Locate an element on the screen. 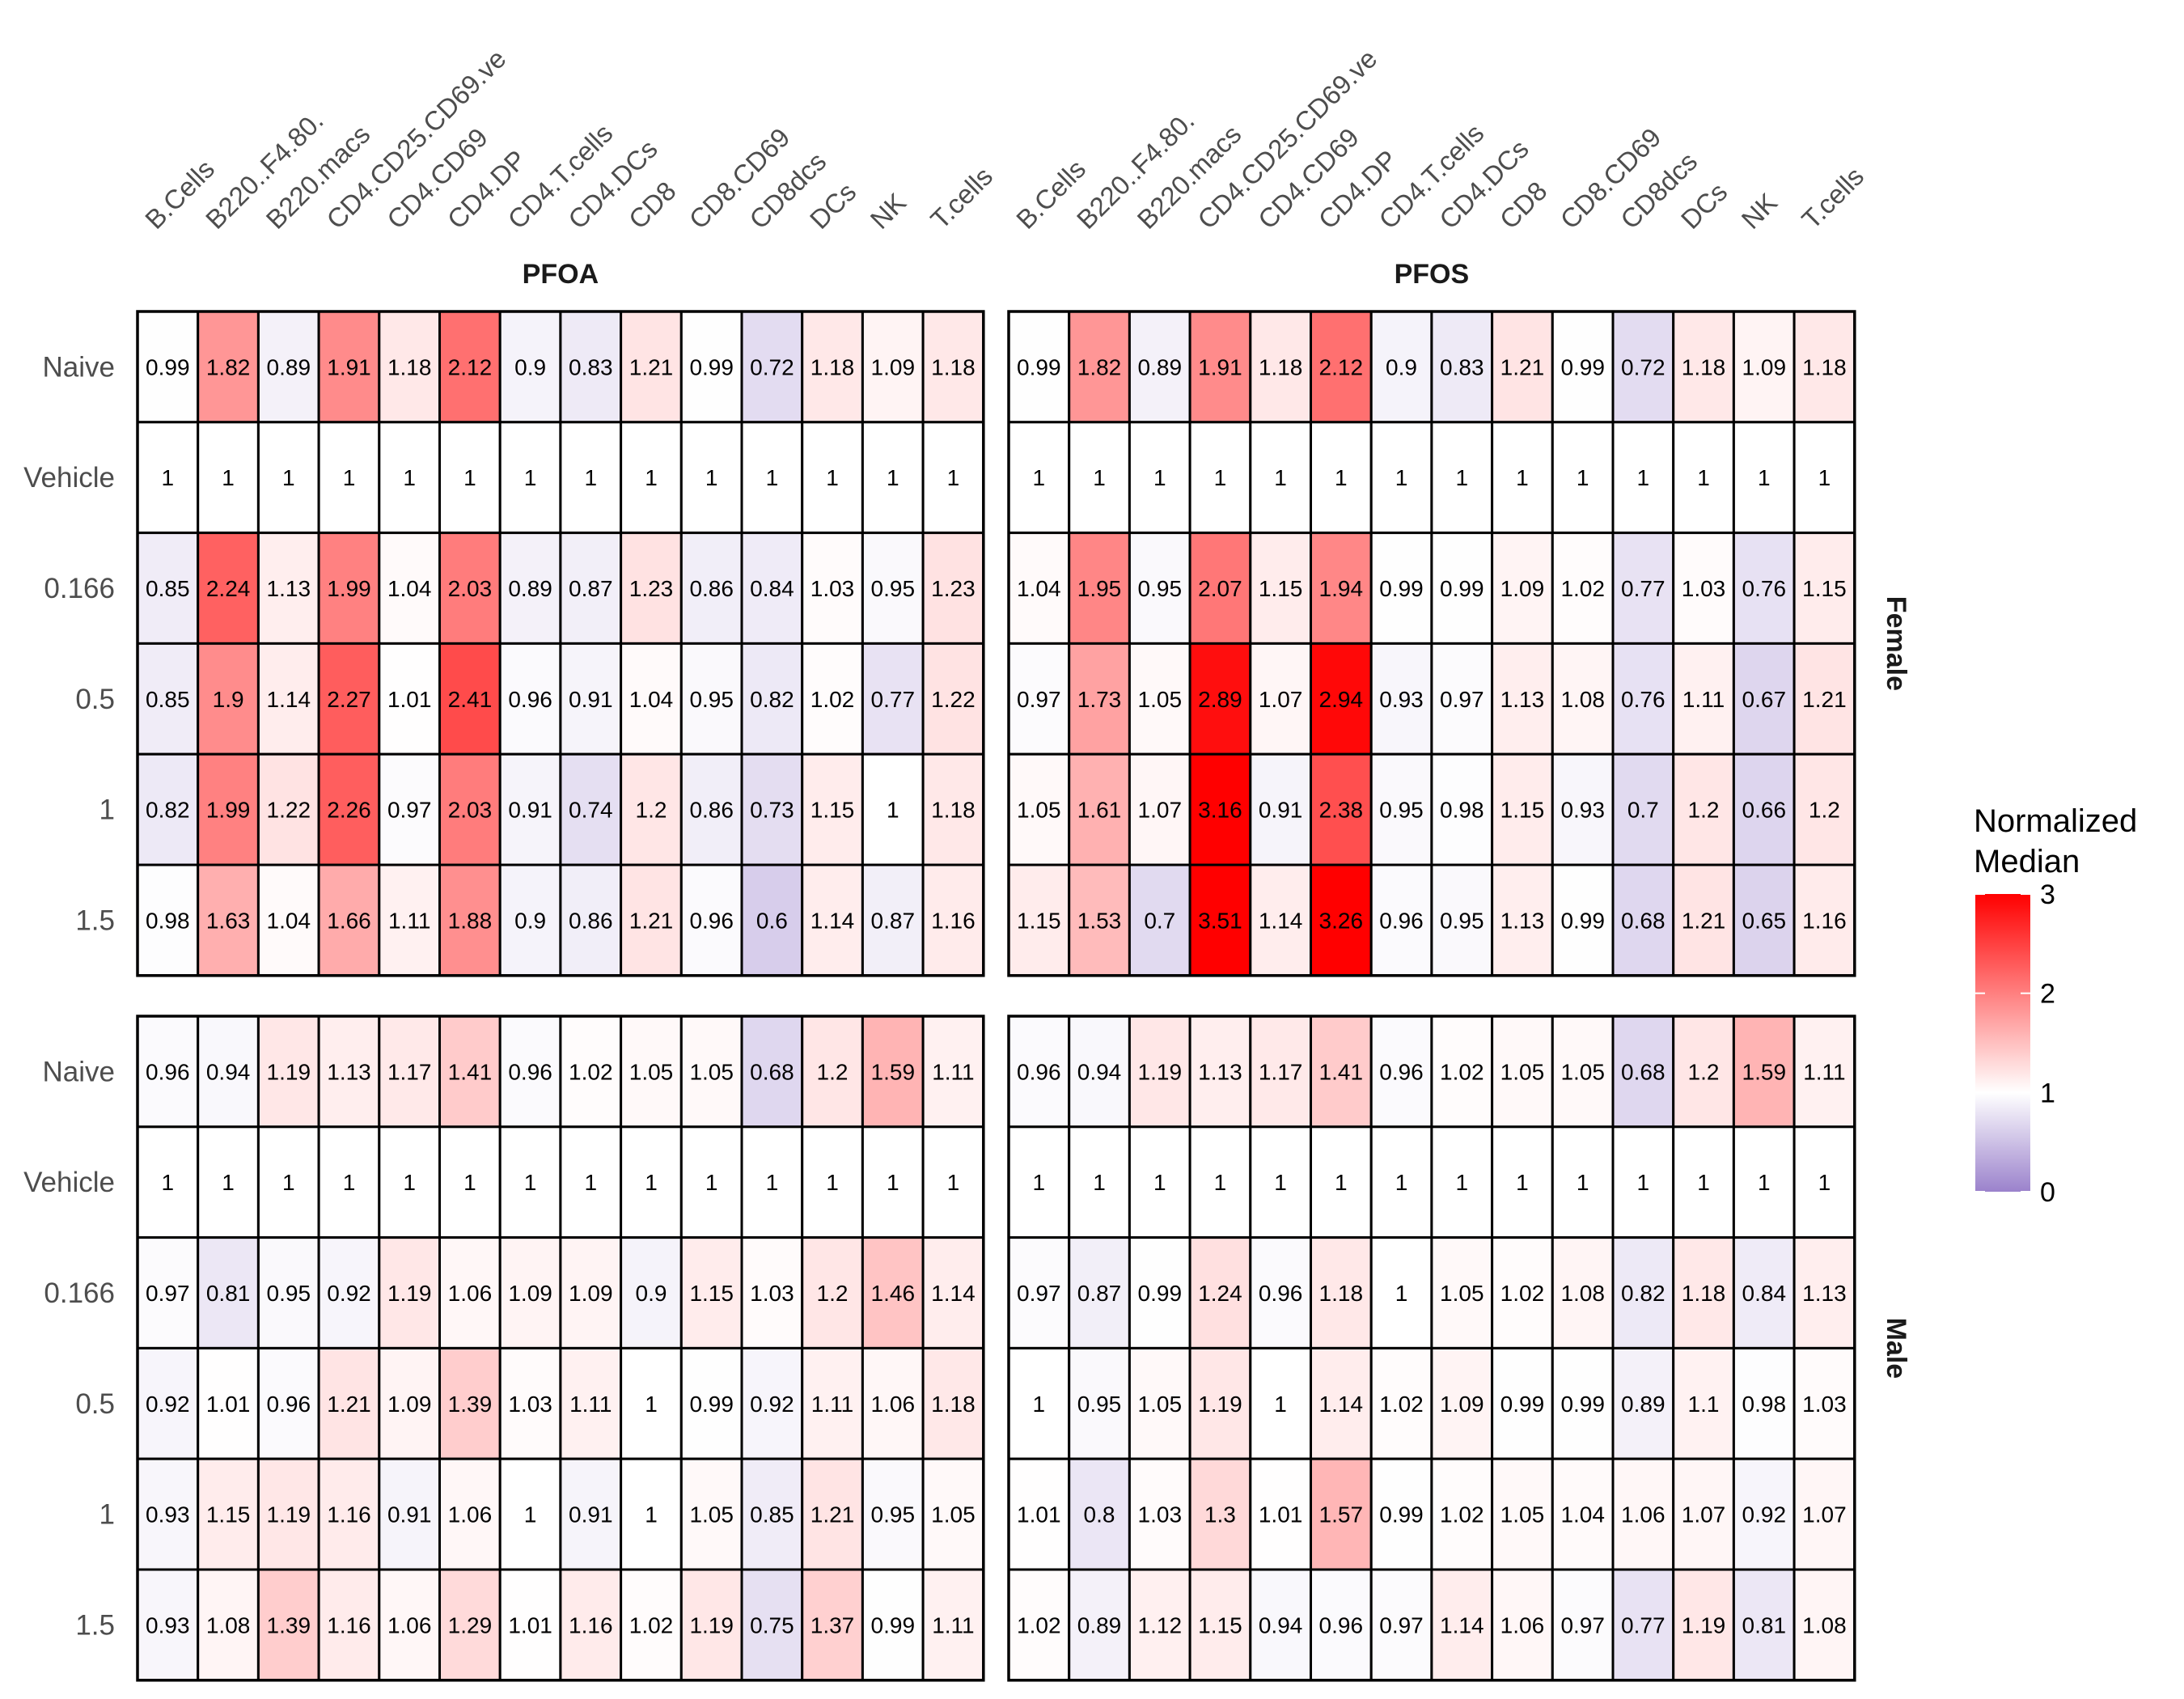 The height and width of the screenshot is (1699, 2184). cell-value-label: 1.2 is located at coordinates (1704, 1071).